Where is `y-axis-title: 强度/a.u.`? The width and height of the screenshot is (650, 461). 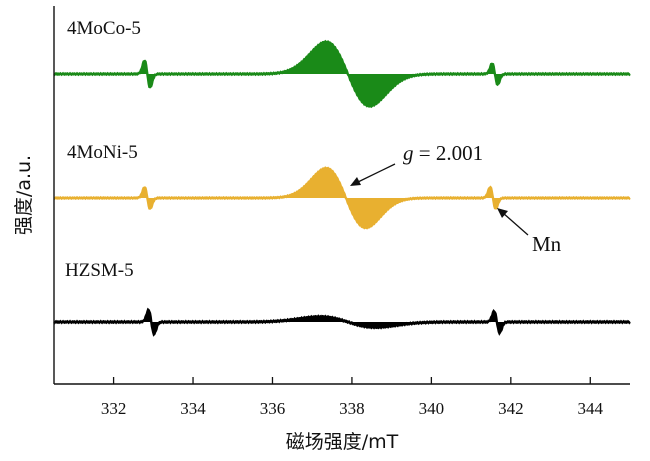
y-axis-title: 强度/a.u. is located at coordinates (24, 195).